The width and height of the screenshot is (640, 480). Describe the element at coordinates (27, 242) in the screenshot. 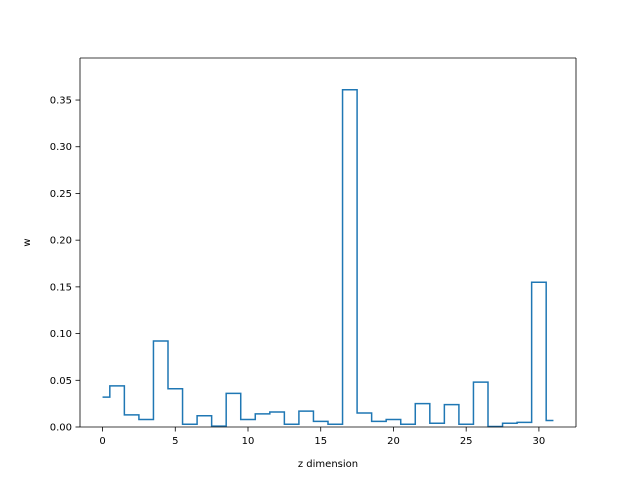

I see `y-axis-label: w` at that location.